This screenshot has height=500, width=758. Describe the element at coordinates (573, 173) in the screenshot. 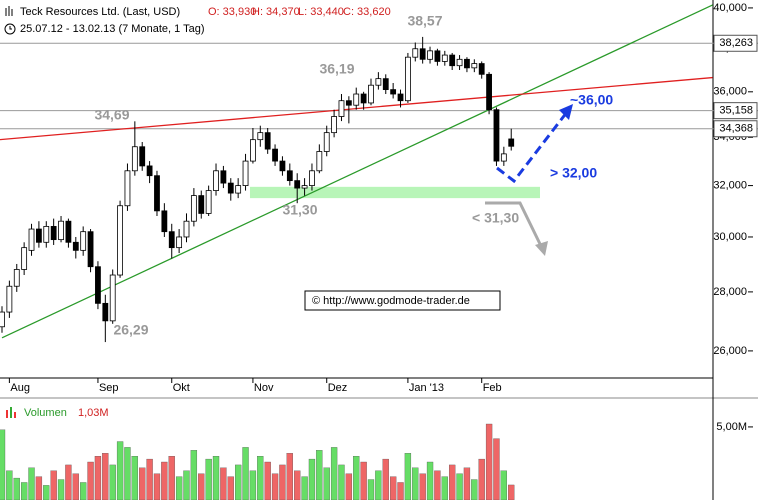

I see `target-label: > 32,00` at that location.